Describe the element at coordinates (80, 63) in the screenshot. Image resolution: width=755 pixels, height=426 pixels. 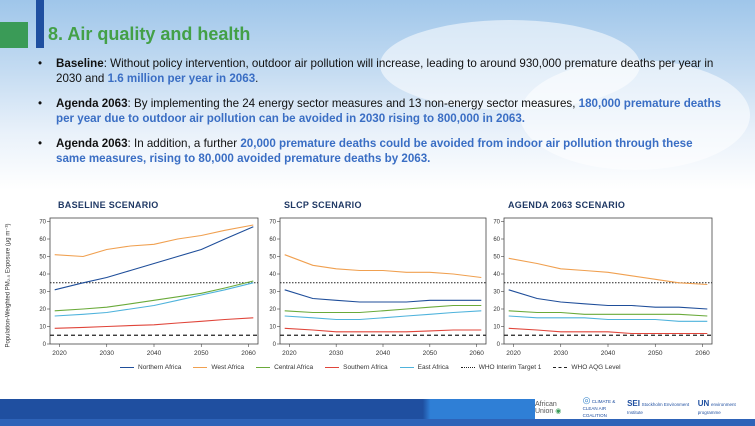
I see `bullet-lead: Baseline` at that location.